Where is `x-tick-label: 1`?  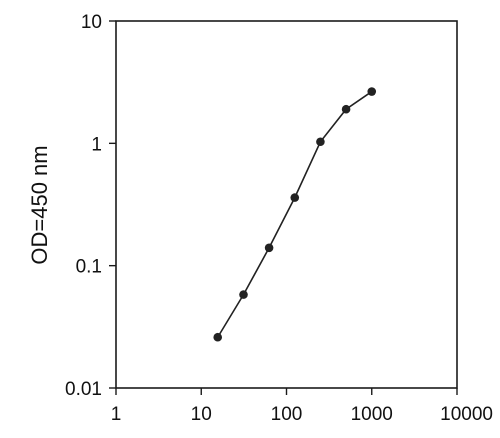
x-tick-label: 1 is located at coordinates (116, 414).